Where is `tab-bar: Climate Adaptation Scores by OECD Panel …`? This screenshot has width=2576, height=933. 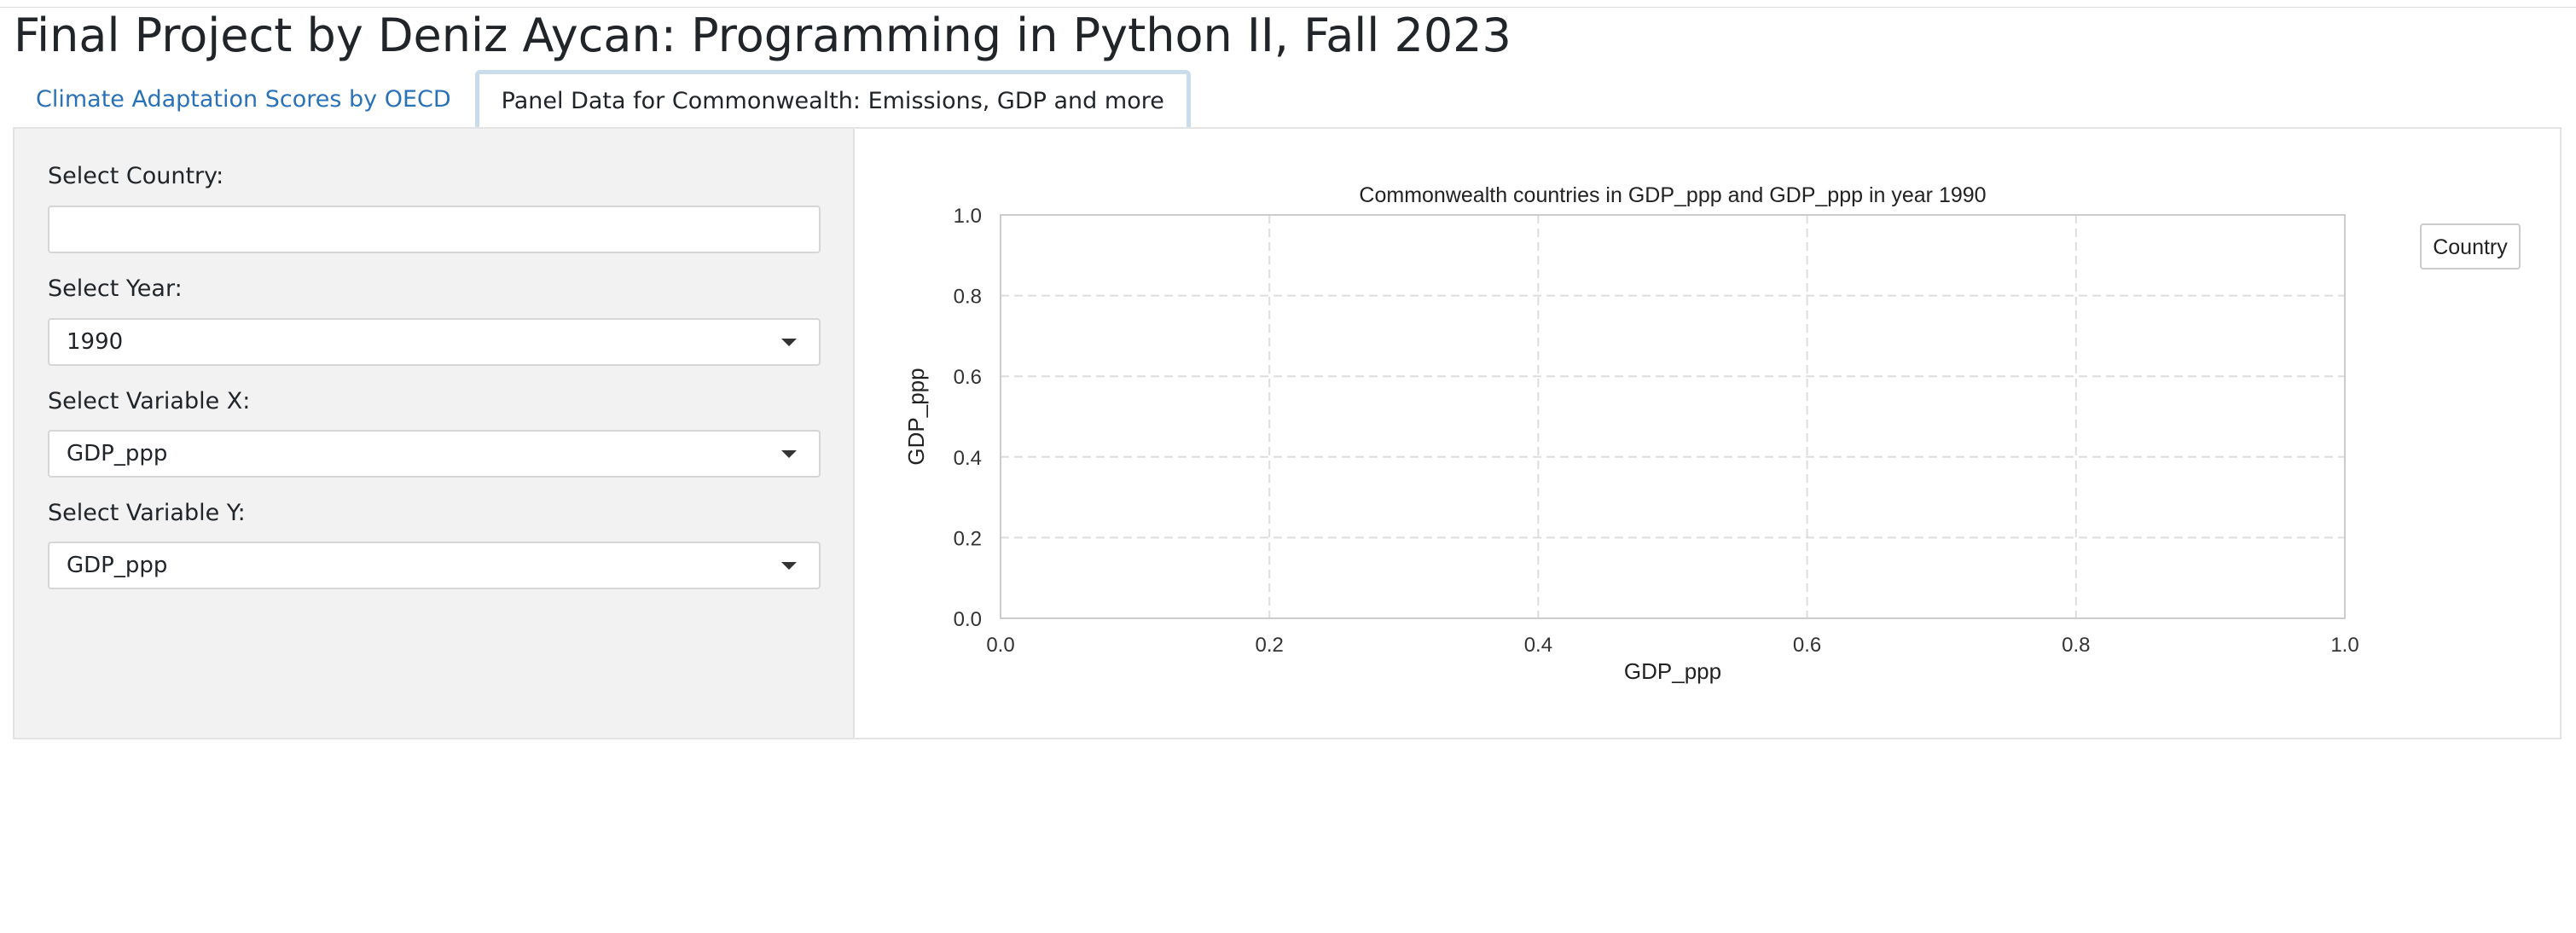
tab-bar: Climate Adaptation Scores by OECD Panel … is located at coordinates (602, 99).